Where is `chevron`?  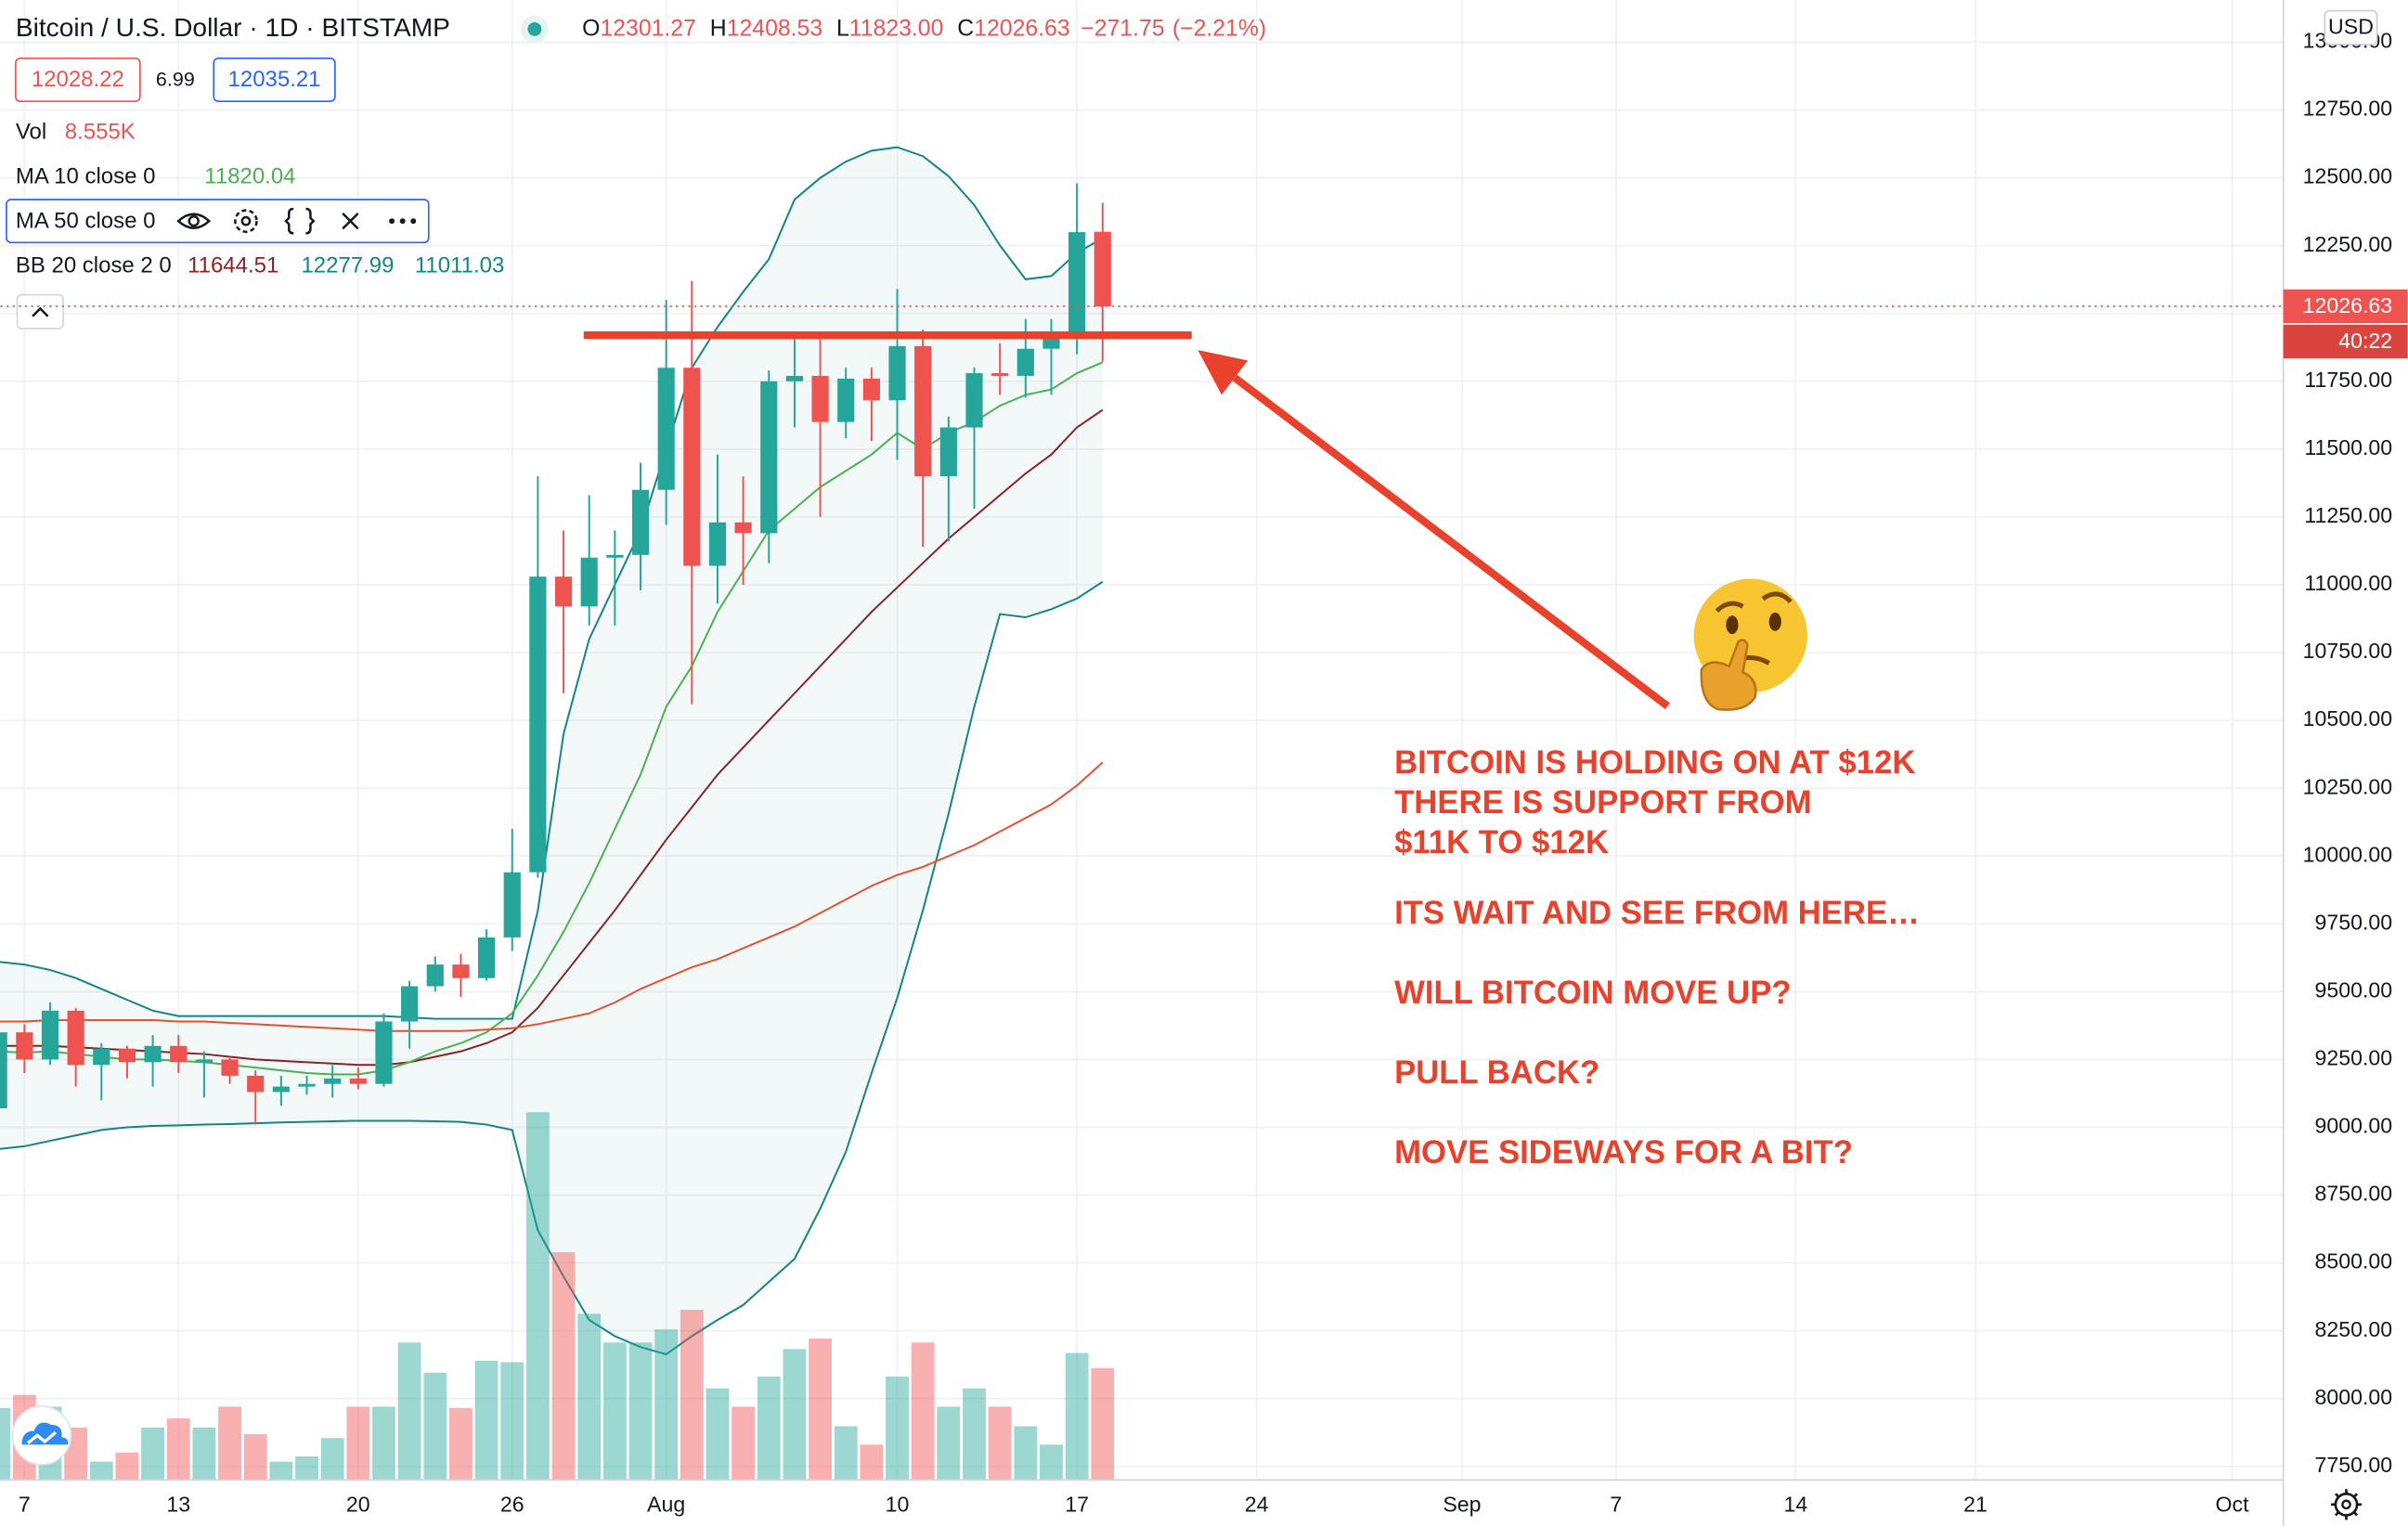 chevron is located at coordinates (40, 312).